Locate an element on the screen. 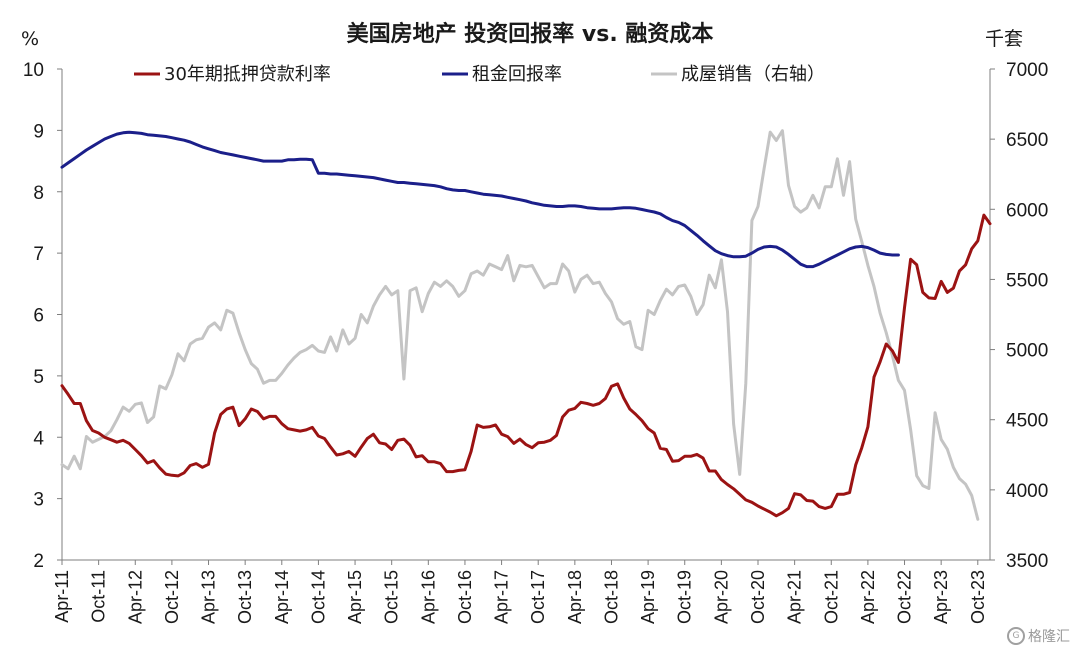  x-tick-label: Apr-19 is located at coordinates (648, 597).